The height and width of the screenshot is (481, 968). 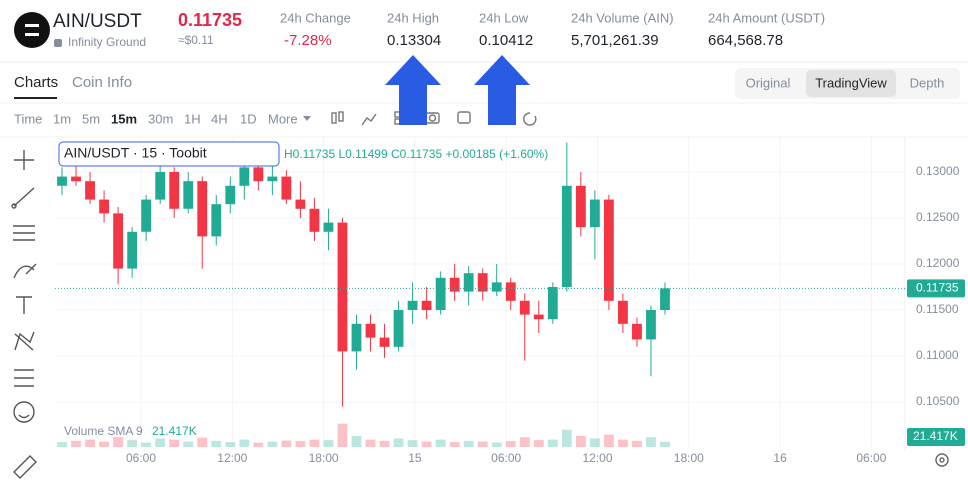 I want to click on timeframe: More, so click(x=283, y=118).